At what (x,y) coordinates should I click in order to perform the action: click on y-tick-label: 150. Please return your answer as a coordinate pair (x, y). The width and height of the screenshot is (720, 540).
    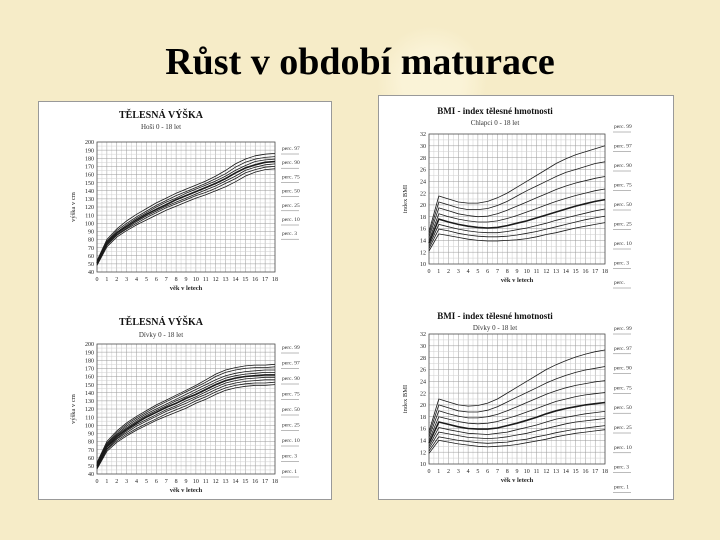
    Looking at the image, I should click on (89, 386).